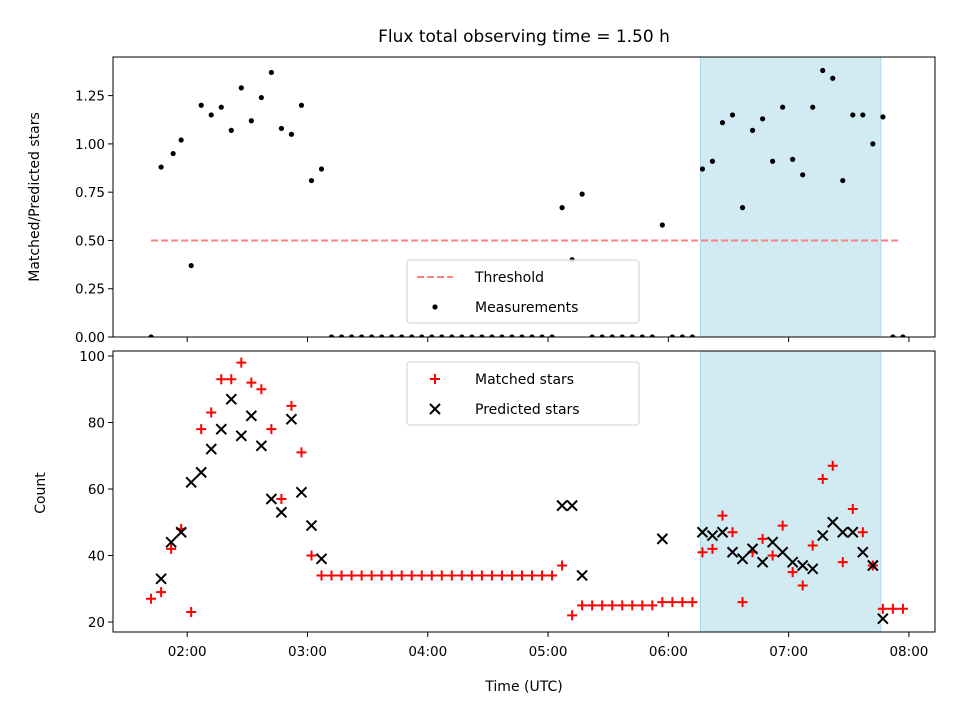 This screenshot has width=960, height=720. I want to click on chart-title: Flux total observing time = 1.50 h, so click(524, 37).